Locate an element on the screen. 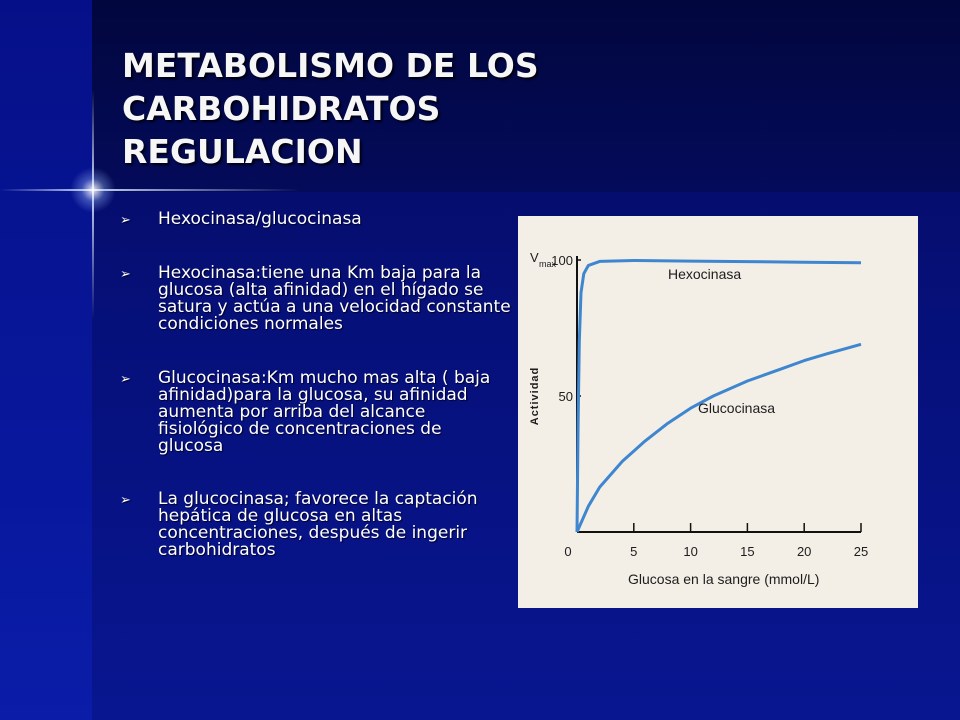 This screenshot has height=720, width=960. series-line-hexocinasa is located at coordinates (718, 396).